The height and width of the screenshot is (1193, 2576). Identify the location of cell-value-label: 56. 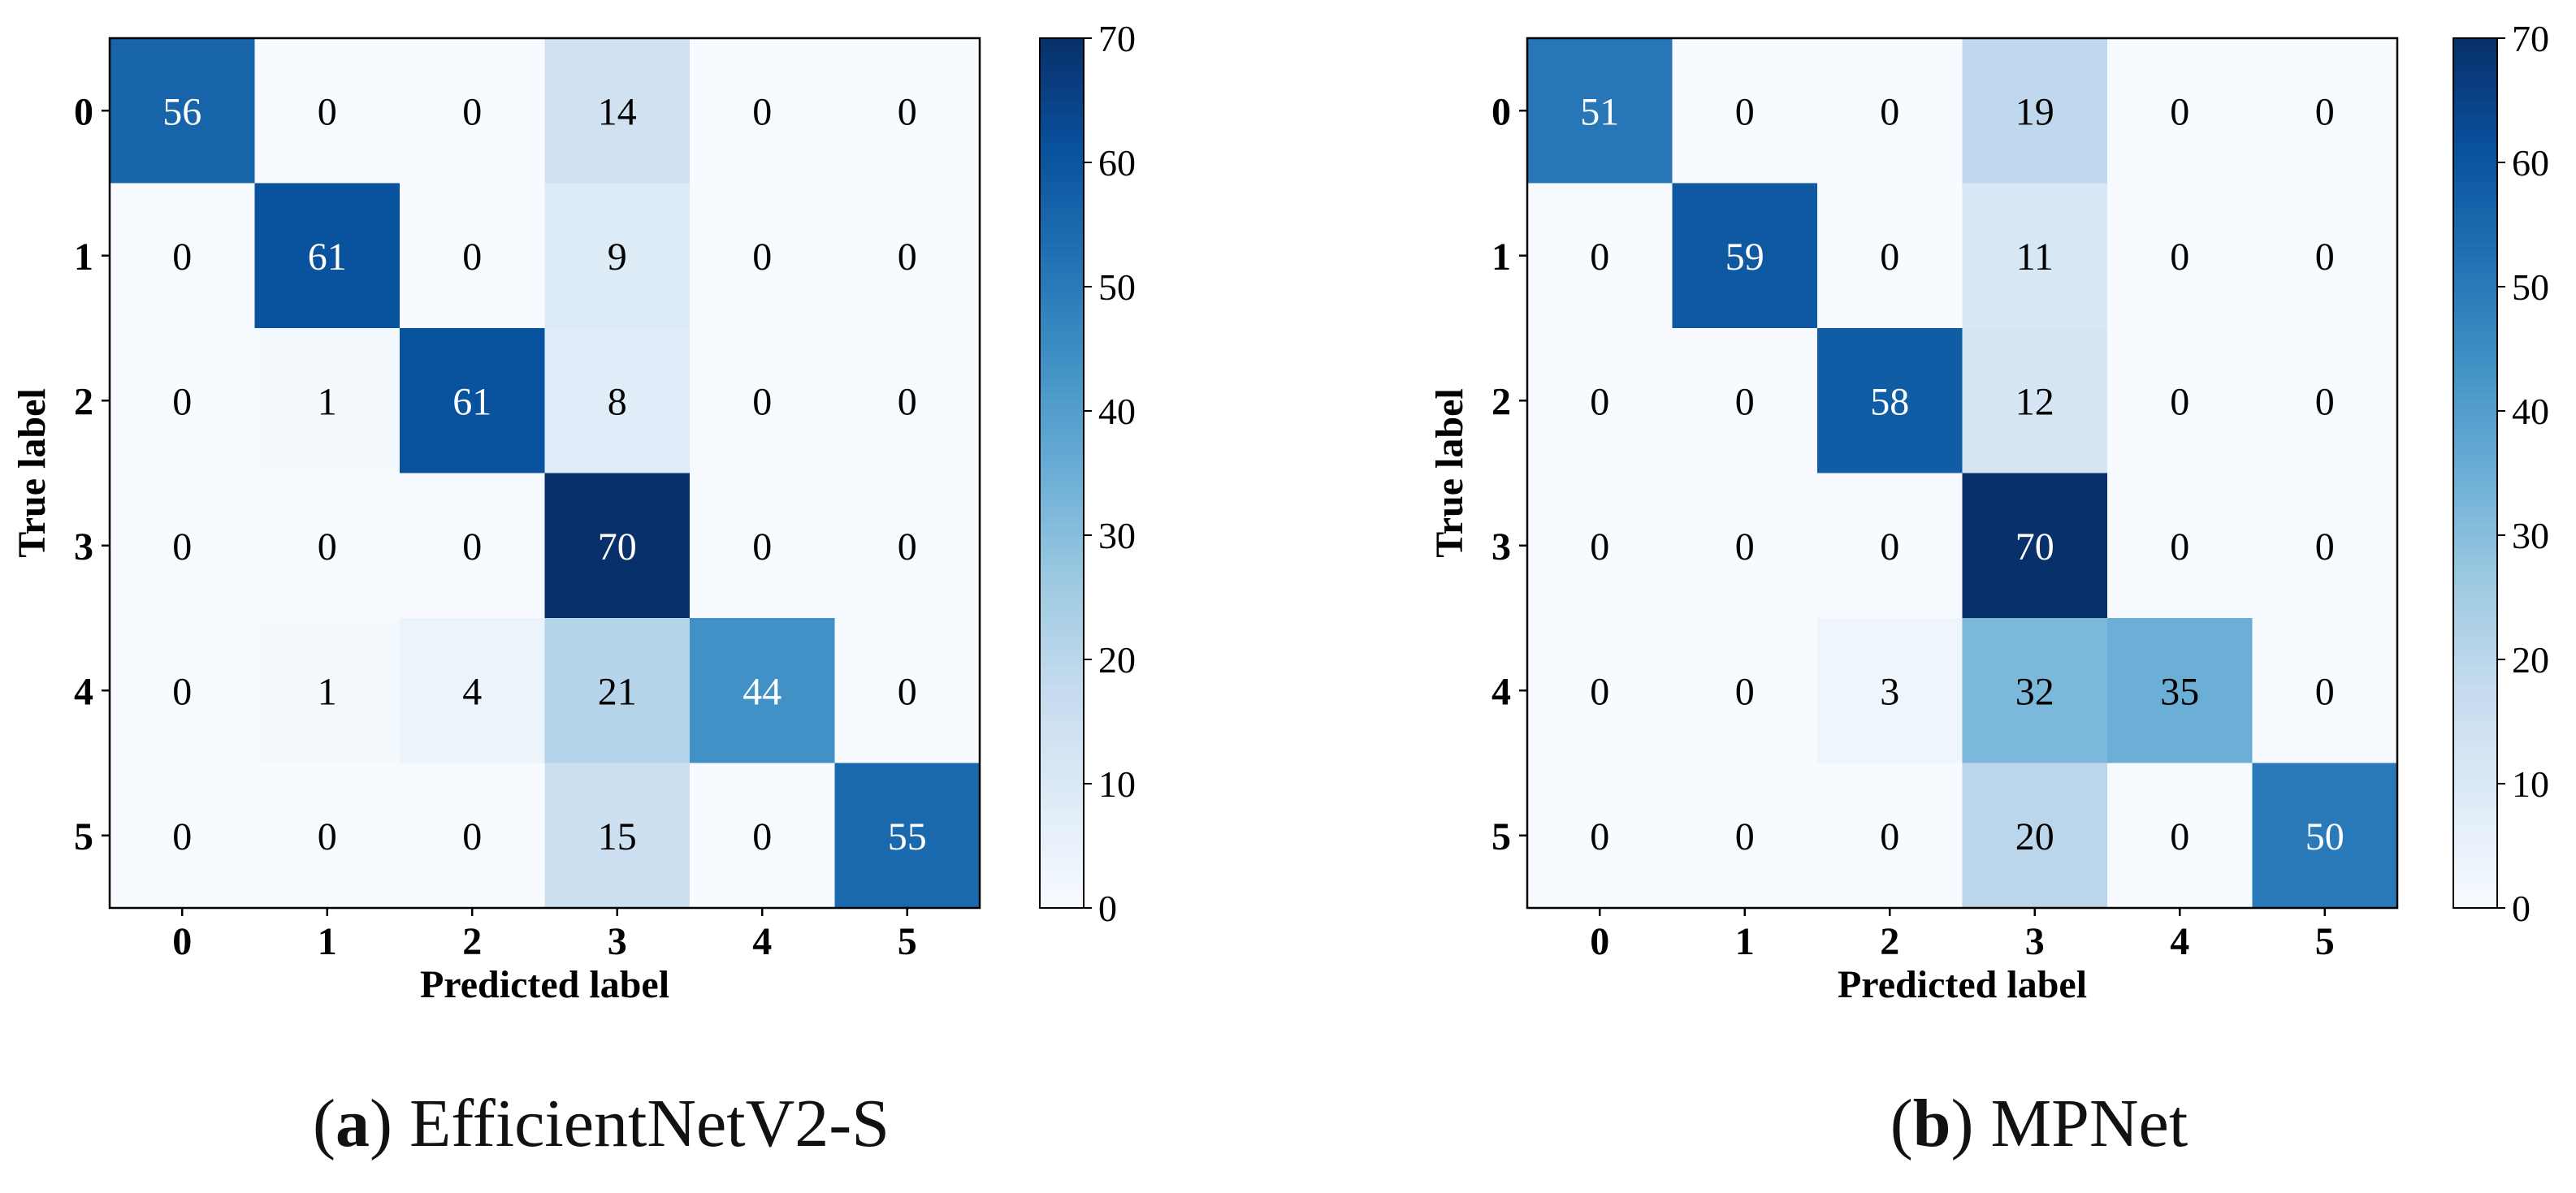
(181, 111).